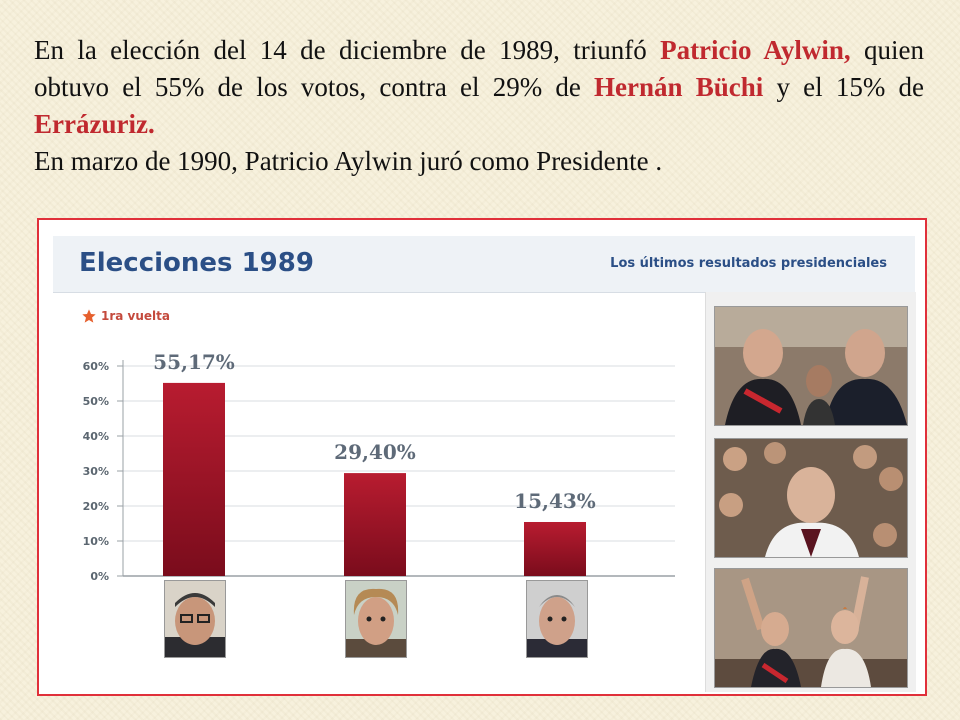  I want to click on candidate-errazuriz-image, so click(557, 619).